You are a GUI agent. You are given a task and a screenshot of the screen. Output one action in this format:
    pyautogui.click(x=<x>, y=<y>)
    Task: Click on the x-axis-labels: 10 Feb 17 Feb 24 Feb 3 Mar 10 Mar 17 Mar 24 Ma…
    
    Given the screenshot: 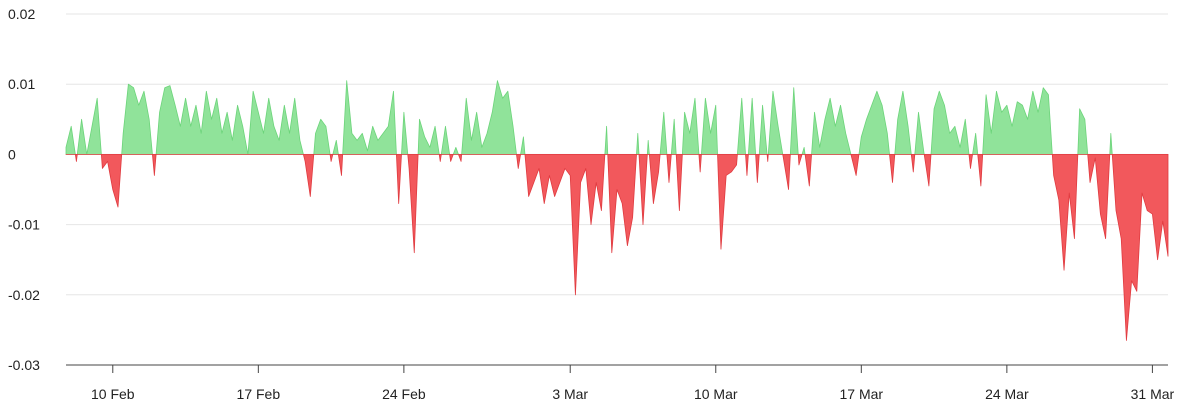 What is the action you would take?
    pyautogui.click(x=633, y=394)
    